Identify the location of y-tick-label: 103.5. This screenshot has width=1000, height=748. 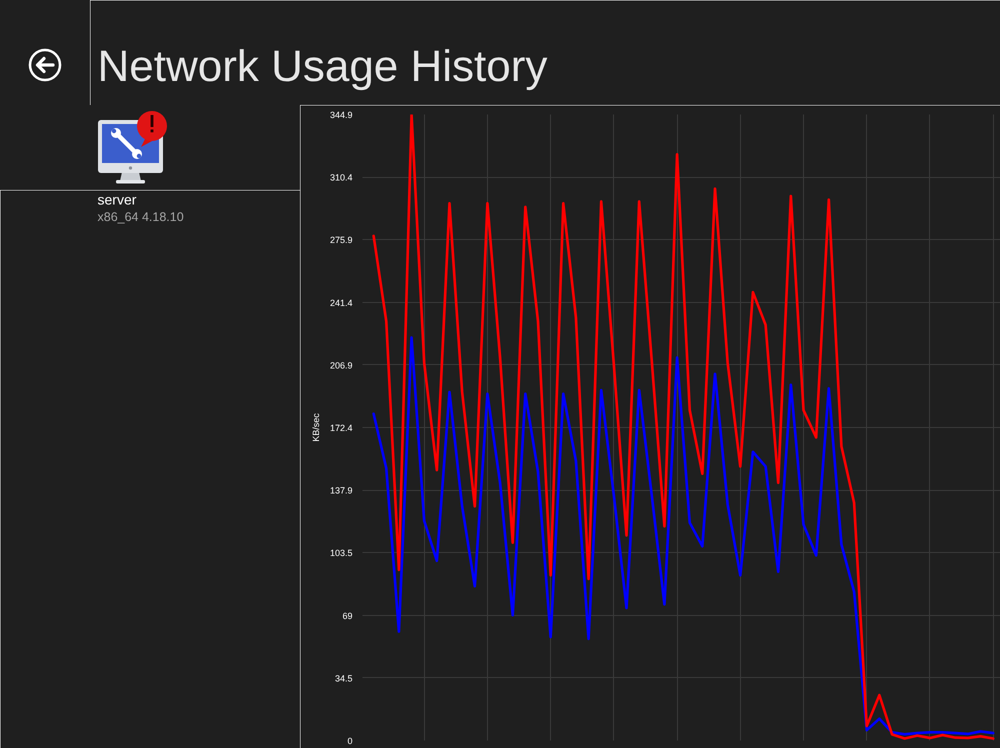
(341, 553).